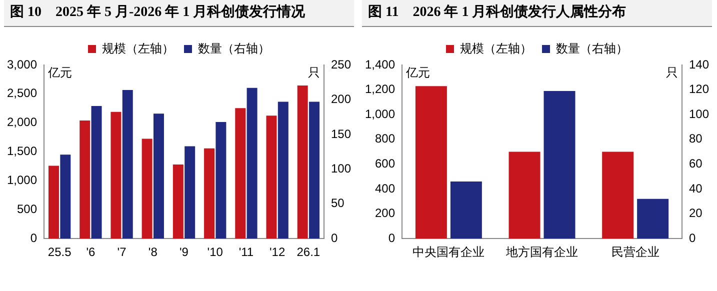 The image size is (717, 291). What do you see at coordinates (153, 252) in the screenshot?
I see `x-tick-label: '8` at bounding box center [153, 252].